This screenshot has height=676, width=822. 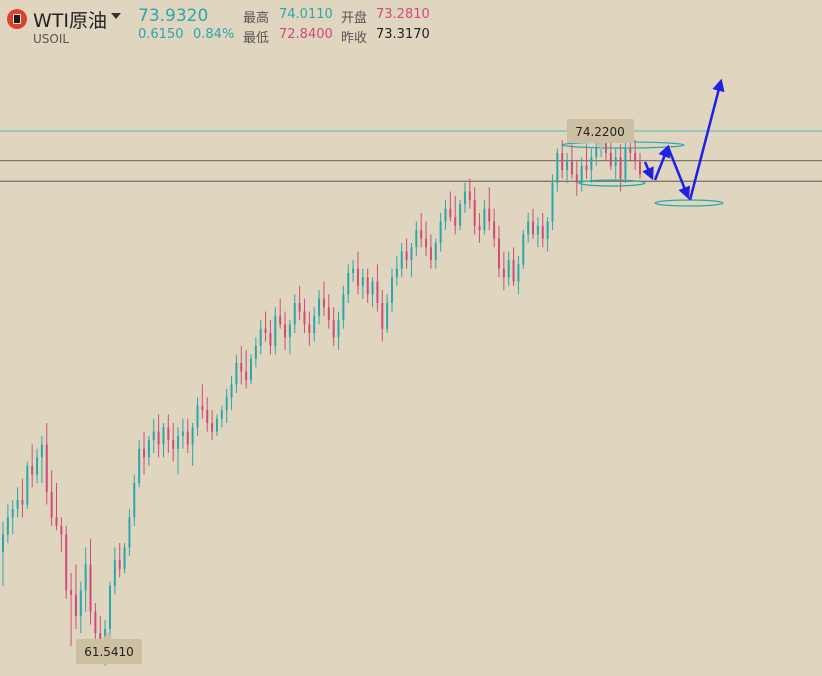 I want to click on chevron-down-icon, so click(x=116, y=16).